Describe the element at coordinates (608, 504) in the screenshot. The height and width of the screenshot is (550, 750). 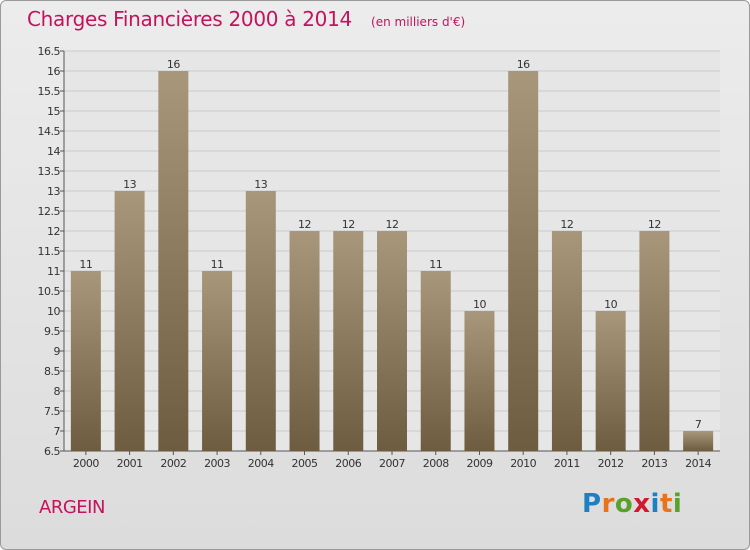
I see `logo-letter: r` at that location.